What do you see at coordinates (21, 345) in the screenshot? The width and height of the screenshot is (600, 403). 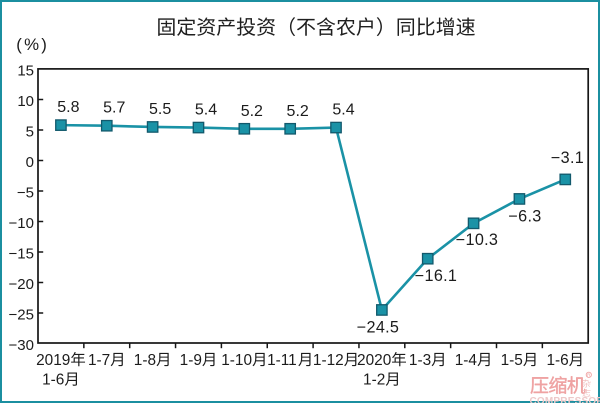 I see `svg-text: −30` at bounding box center [21, 345].